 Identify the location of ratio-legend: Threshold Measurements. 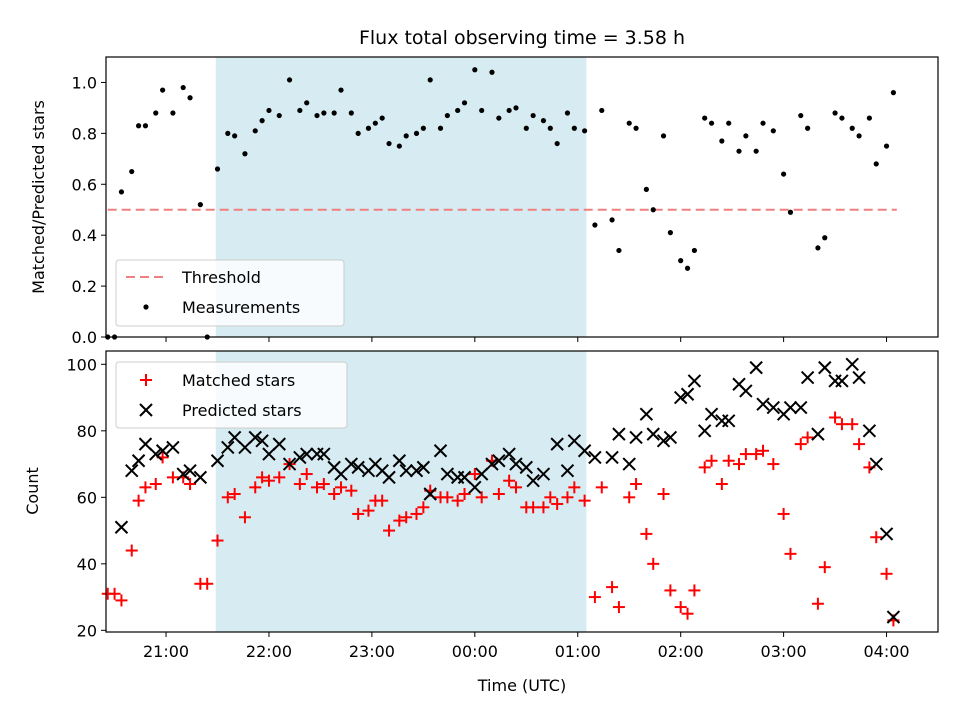
(230, 293).